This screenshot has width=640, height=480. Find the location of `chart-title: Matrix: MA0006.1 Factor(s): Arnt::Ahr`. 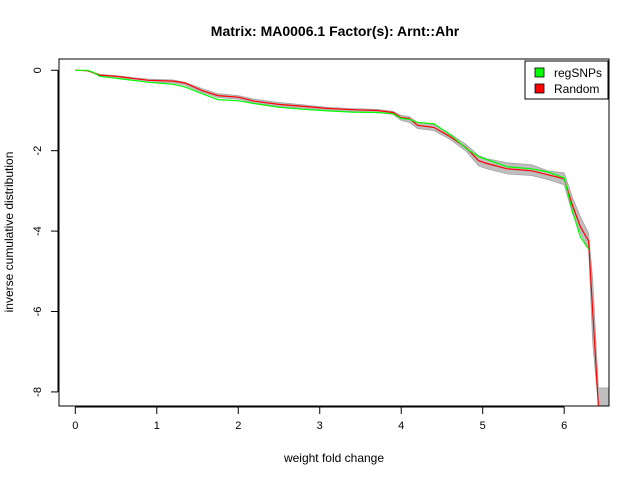

chart-title: Matrix: MA0006.1 Factor(s): Arnt::Ahr is located at coordinates (335, 31).